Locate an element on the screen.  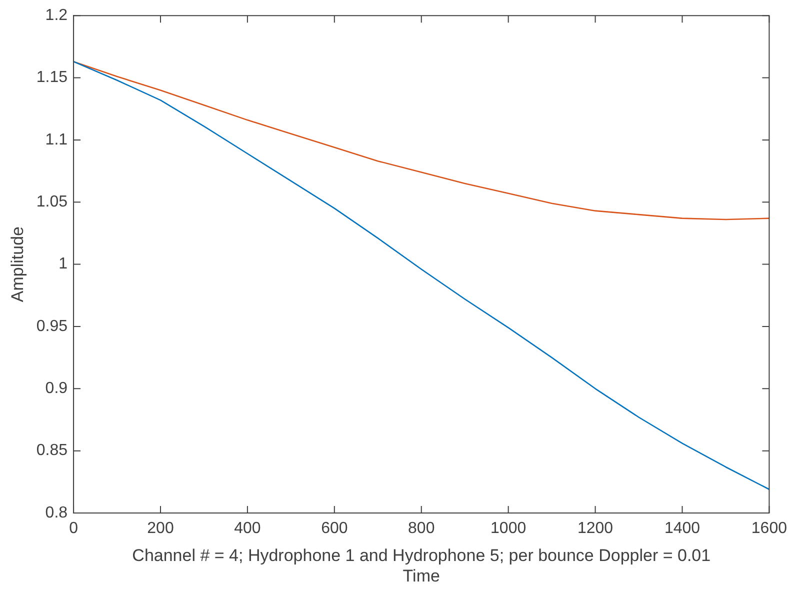
y-tick-label: 1.15 is located at coordinates (52, 77).